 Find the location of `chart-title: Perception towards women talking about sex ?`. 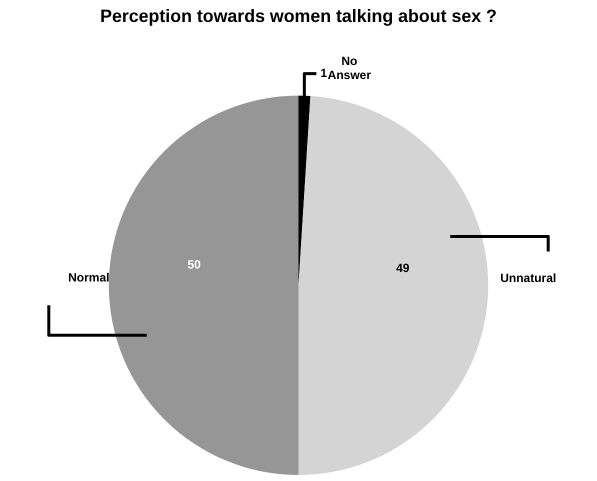

chart-title: Perception towards women talking about sex ? is located at coordinates (298, 16).